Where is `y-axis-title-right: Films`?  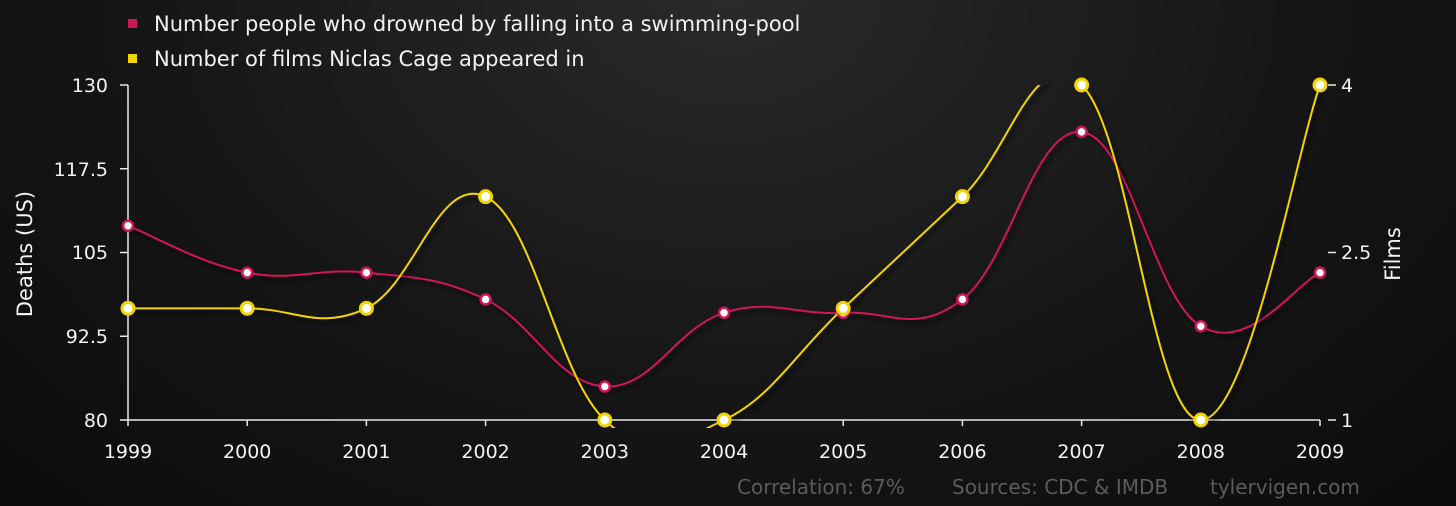
y-axis-title-right: Films is located at coordinates (1393, 254).